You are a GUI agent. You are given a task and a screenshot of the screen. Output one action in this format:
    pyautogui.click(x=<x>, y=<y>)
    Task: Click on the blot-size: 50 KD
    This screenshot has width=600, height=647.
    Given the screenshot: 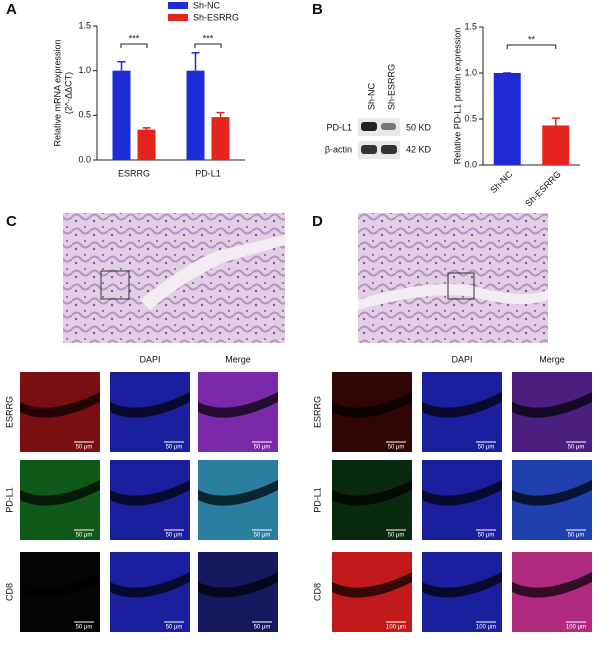 What is the action you would take?
    pyautogui.click(x=419, y=127)
    